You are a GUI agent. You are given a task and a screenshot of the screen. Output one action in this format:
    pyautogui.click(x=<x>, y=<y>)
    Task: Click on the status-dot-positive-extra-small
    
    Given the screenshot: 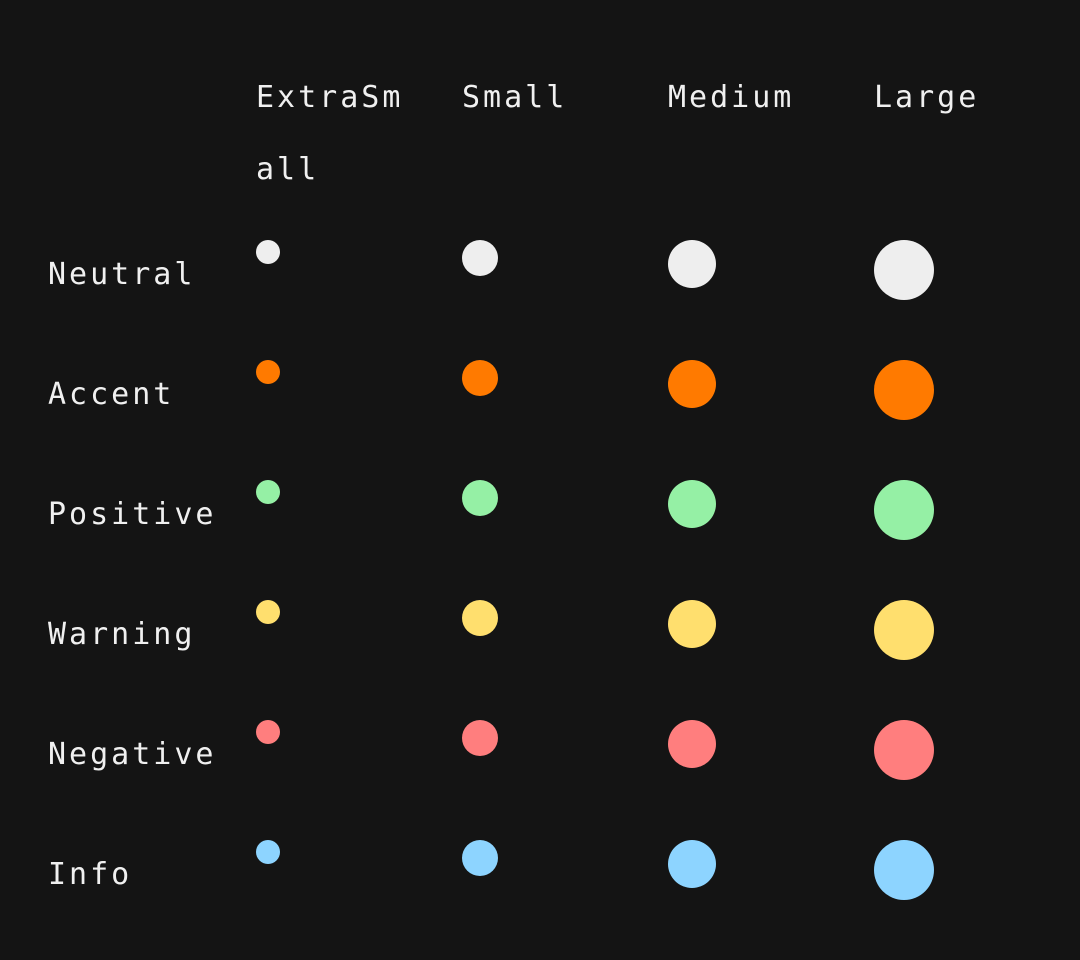 What is the action you would take?
    pyautogui.click(x=268, y=492)
    